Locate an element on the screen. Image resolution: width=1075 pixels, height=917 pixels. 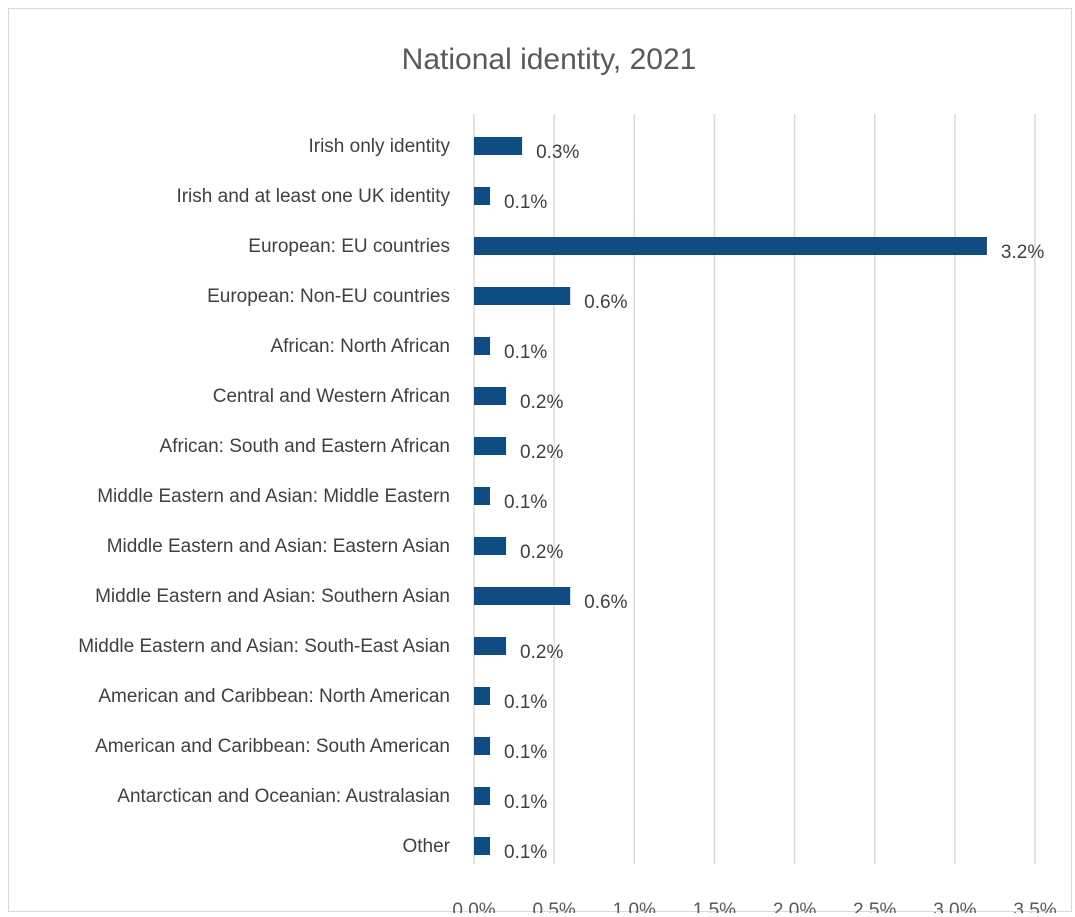
category-label: American and Caribbean: North American is located at coordinates (274, 696).